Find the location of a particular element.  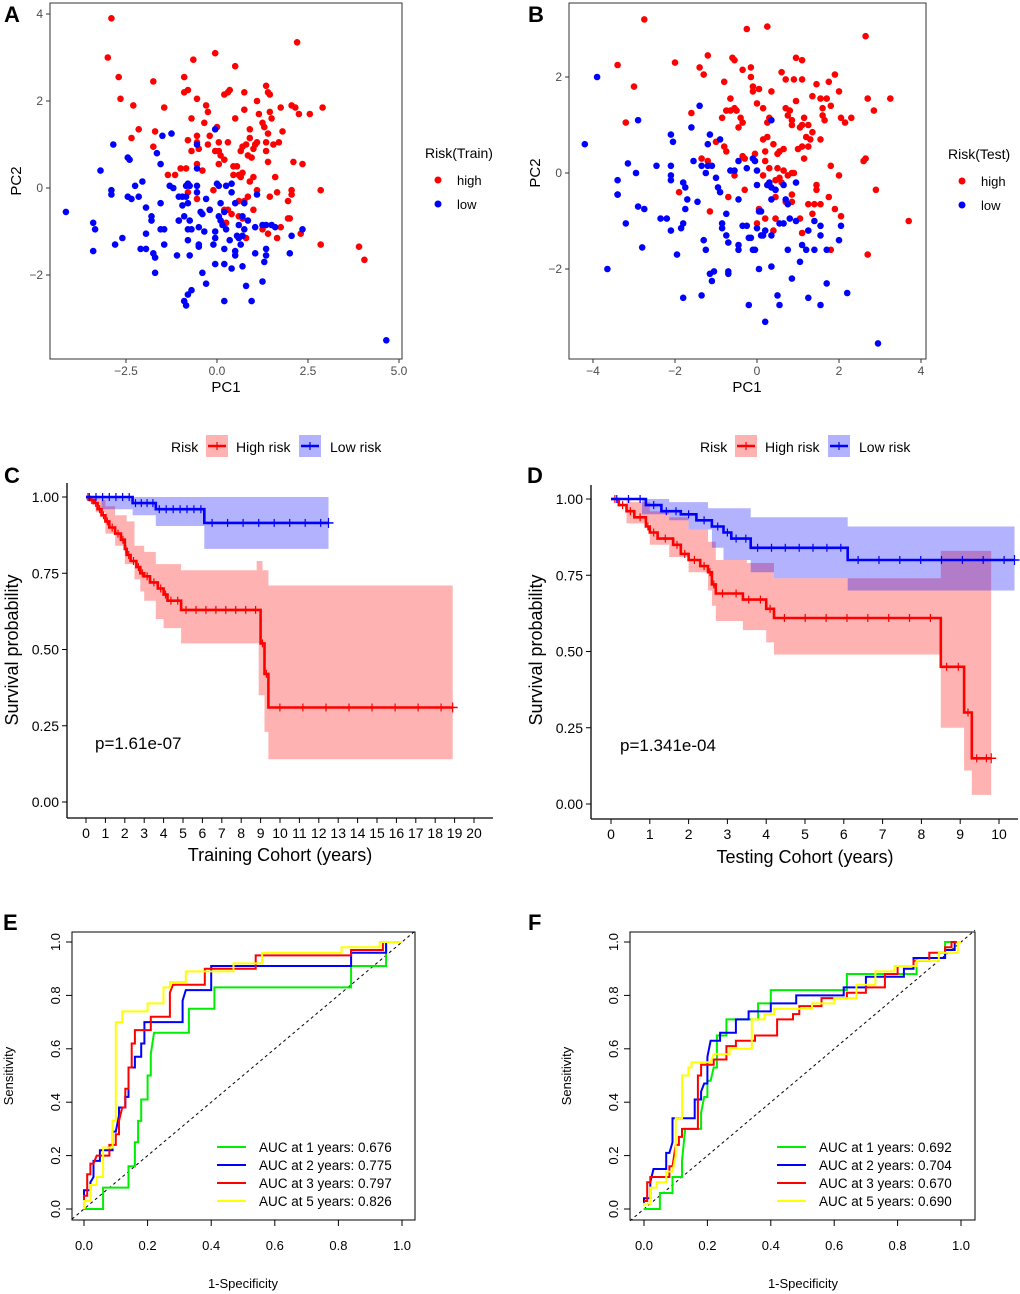

roc-curve-auc1 is located at coordinates (243, 1075).